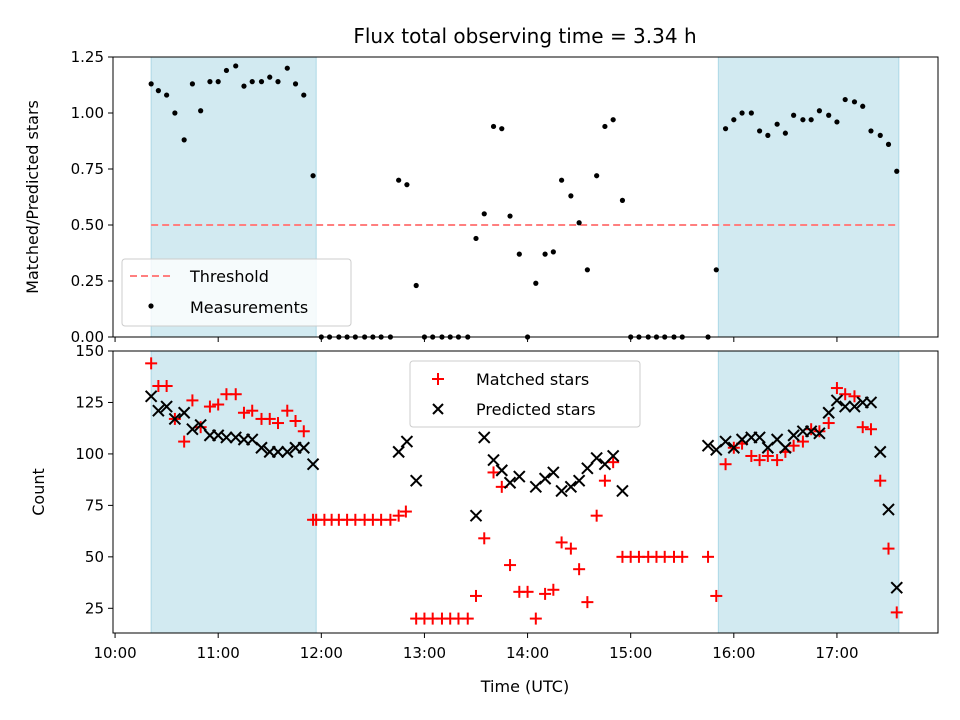  What do you see at coordinates (733, 653) in the screenshot?
I see `x-tick-label: 16:00` at bounding box center [733, 653].